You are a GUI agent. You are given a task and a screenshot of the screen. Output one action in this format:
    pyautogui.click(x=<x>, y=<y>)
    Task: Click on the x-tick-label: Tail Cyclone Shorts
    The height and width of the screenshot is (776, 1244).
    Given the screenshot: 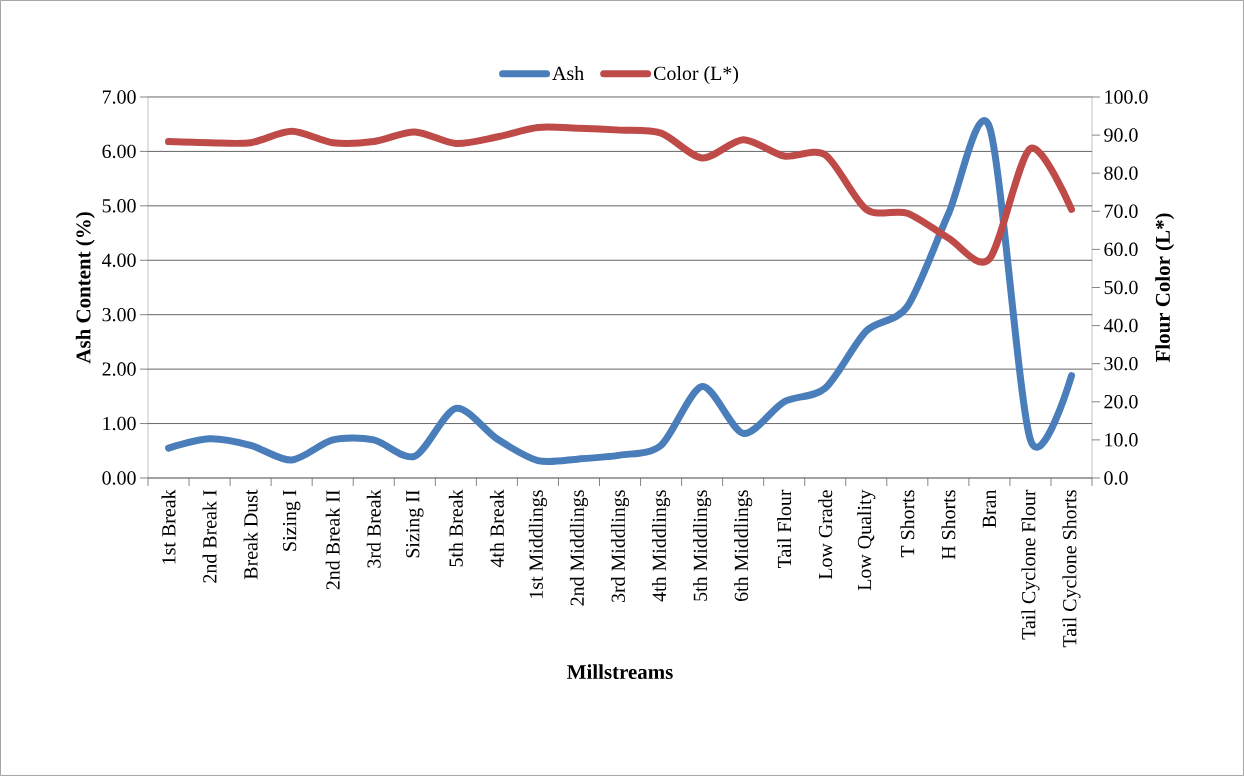 What is the action you would take?
    pyautogui.click(x=1071, y=569)
    